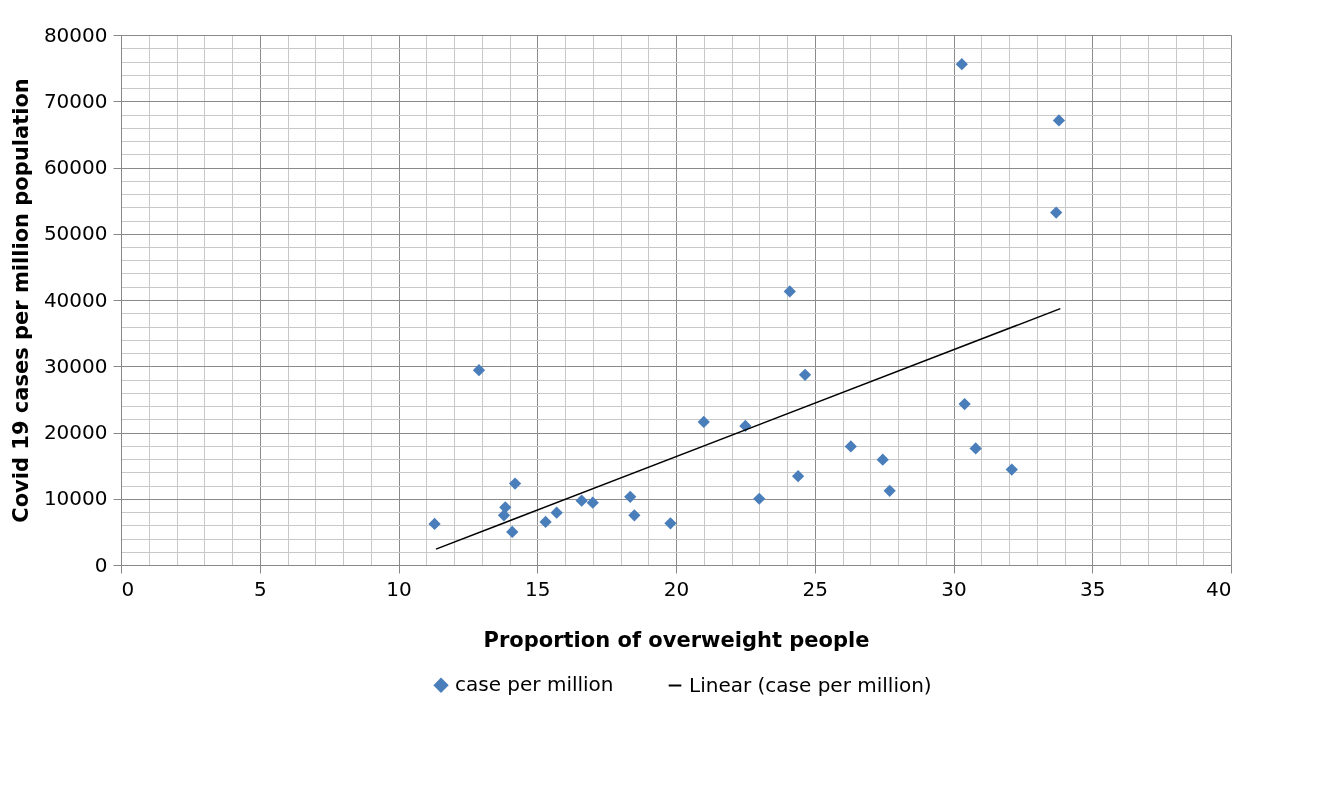 The height and width of the screenshot is (793, 1333). What do you see at coordinates (954, 588) in the screenshot?
I see `x-tick-label: 30` at bounding box center [954, 588].